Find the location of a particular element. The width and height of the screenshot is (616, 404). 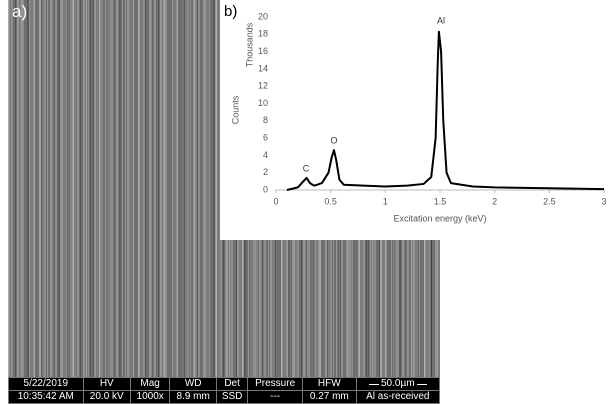

peak-label: C is located at coordinates (306, 168).